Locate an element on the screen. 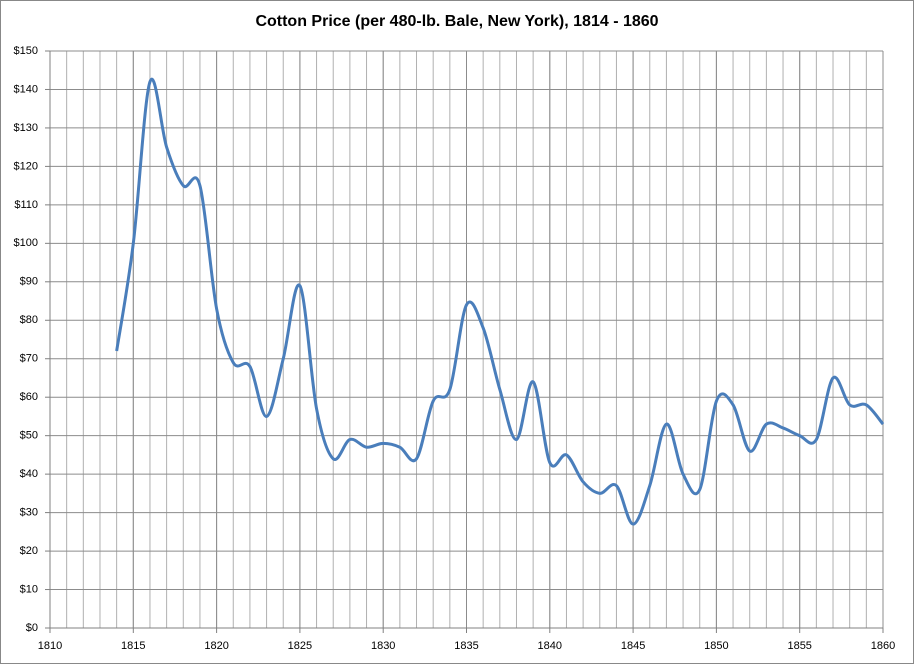 This screenshot has width=914, height=664. y-tick-label: $20 is located at coordinates (29, 551).